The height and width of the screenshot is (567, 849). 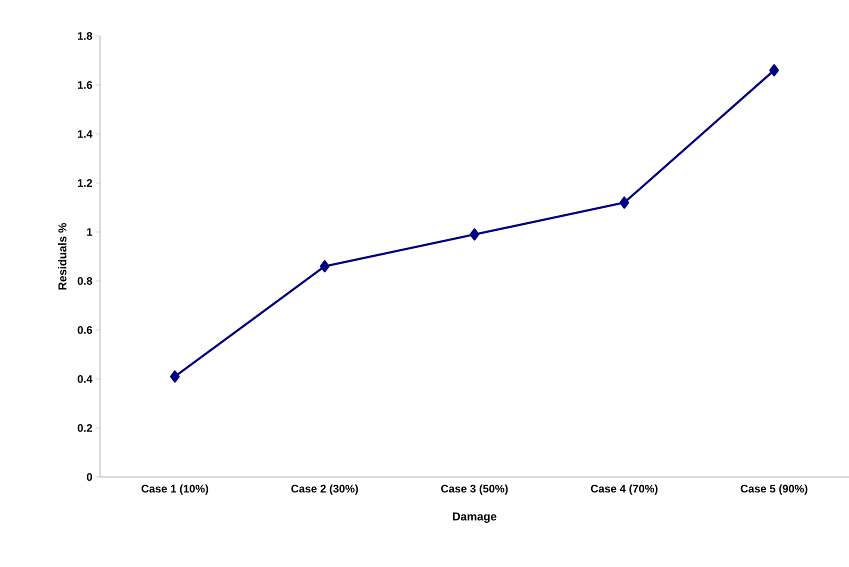 I want to click on y-tick-label: 0.8, so click(x=85, y=281).